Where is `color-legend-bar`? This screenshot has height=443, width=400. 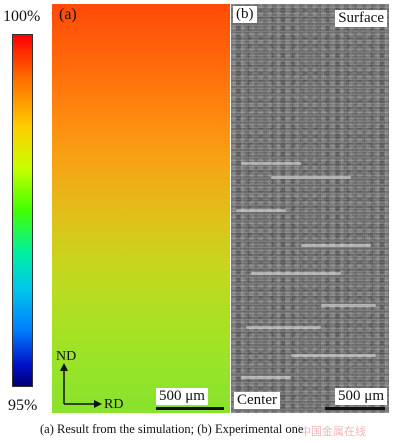 color-legend-bar is located at coordinates (22, 210).